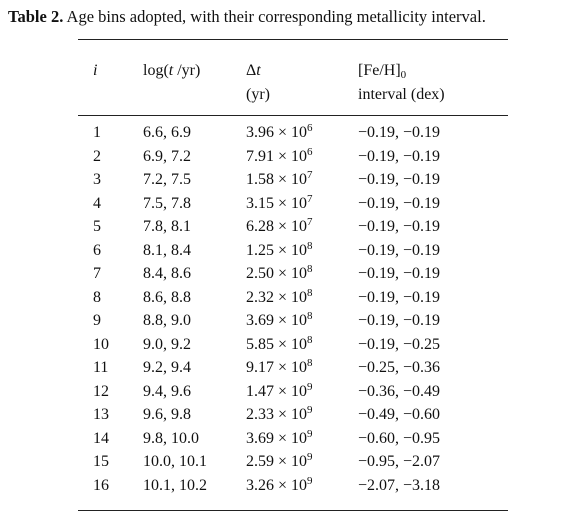  I want to click on cell: −0.95, −2.07, so click(399, 461).